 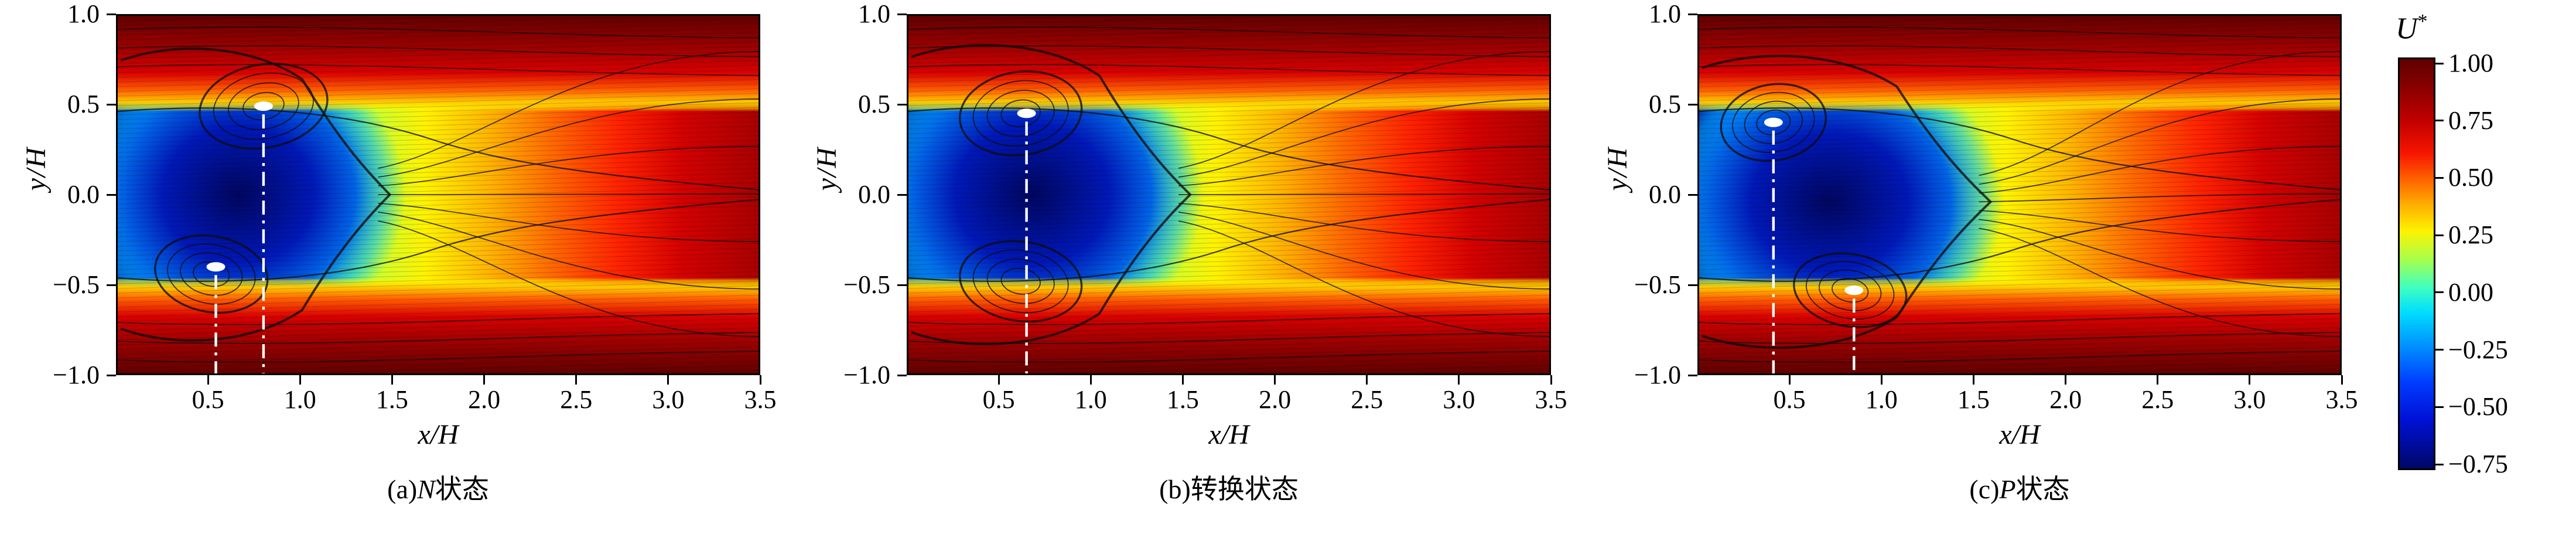 I want to click on colorbar-variable: U, so click(x=2407, y=29).